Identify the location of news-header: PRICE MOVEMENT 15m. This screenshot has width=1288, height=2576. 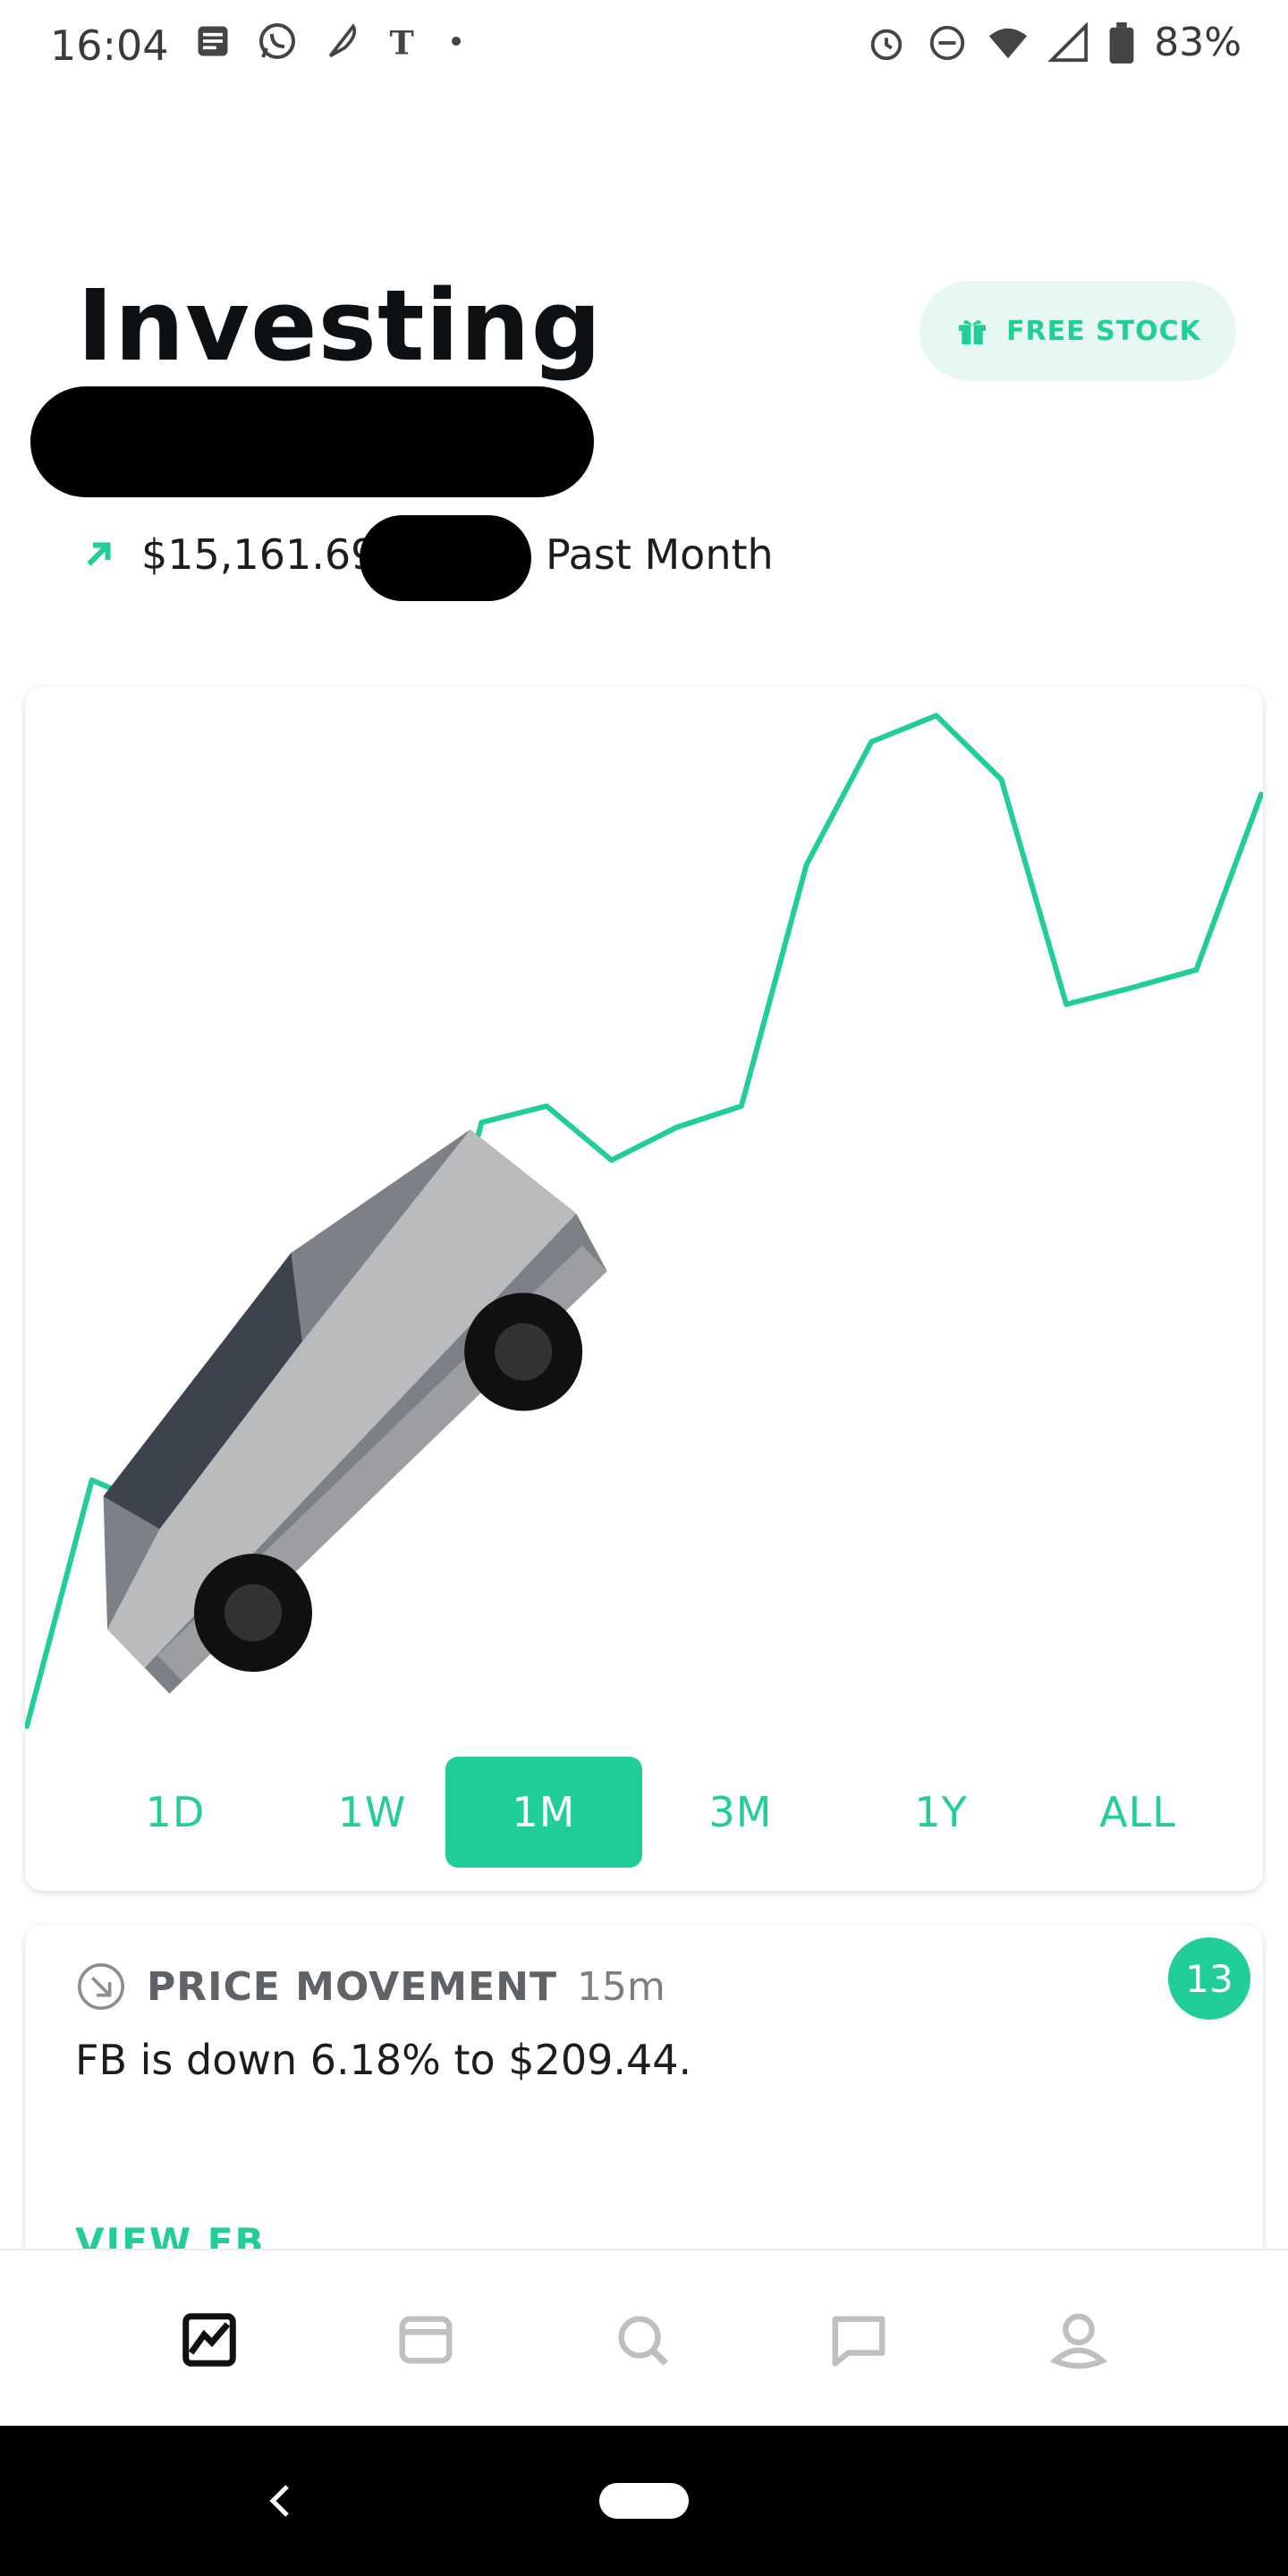
(370, 1986).